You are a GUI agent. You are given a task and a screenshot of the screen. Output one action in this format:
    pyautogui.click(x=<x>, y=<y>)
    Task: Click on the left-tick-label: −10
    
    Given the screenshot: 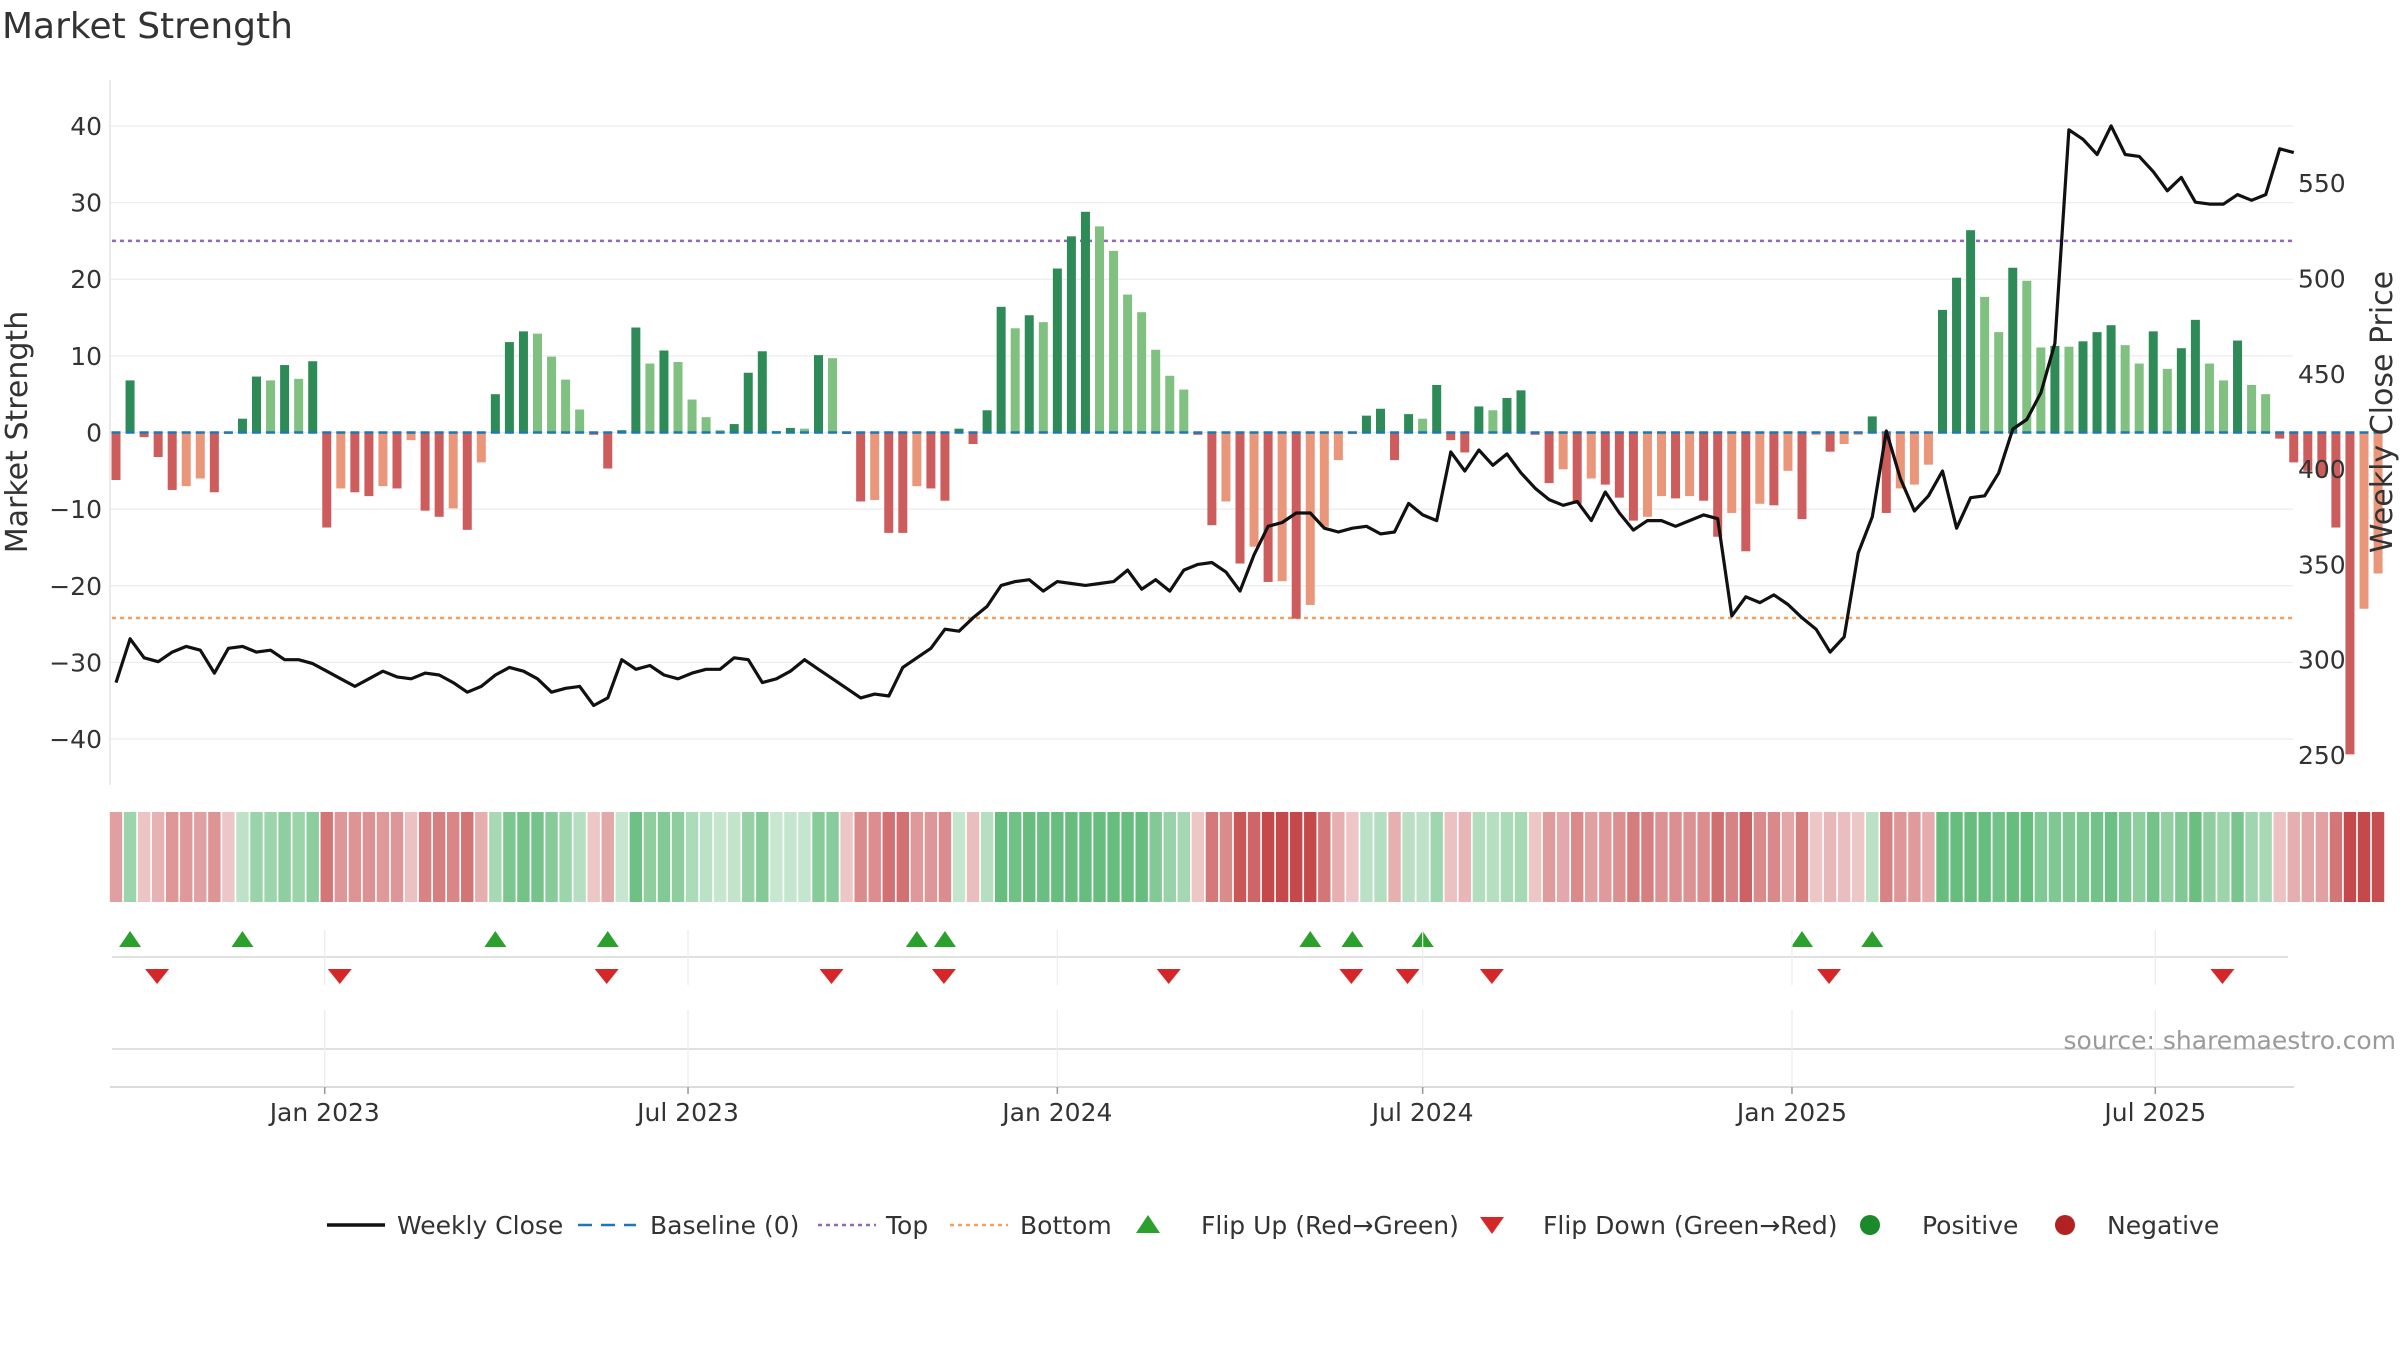 What is the action you would take?
    pyautogui.click(x=75, y=509)
    